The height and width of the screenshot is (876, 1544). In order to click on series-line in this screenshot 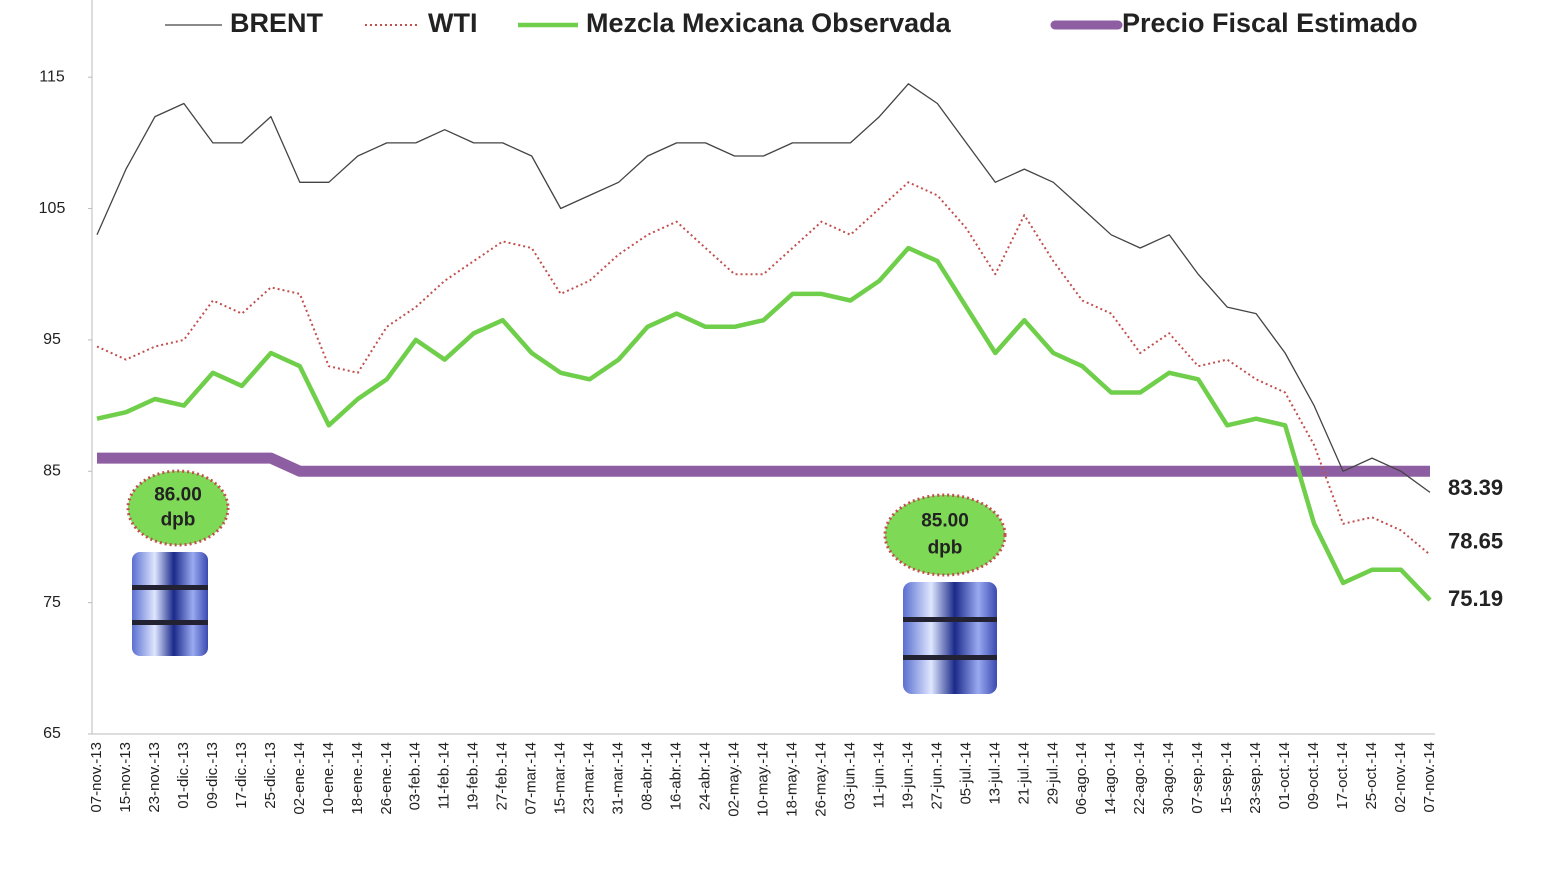, I will do `click(763, 464)`.